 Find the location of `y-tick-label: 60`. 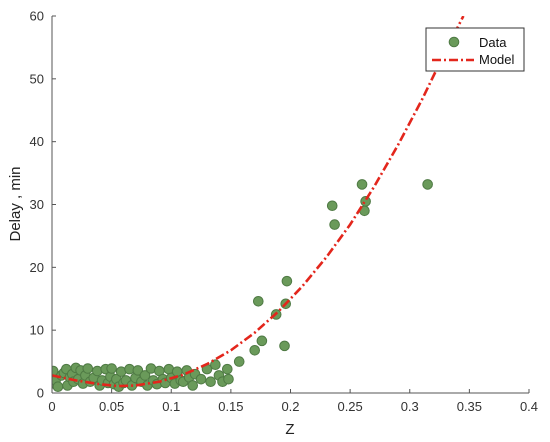

y-tick-label: 60 is located at coordinates (37, 16).